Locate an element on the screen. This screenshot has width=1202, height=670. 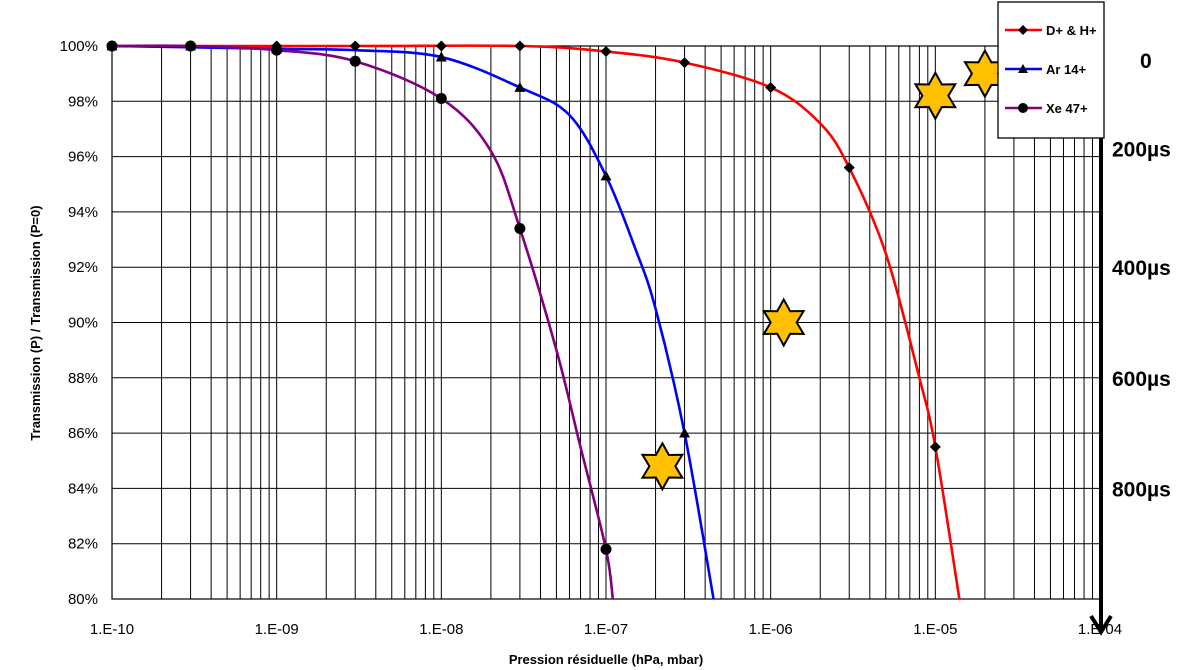
y-tick-label: 88% is located at coordinates (83, 378).